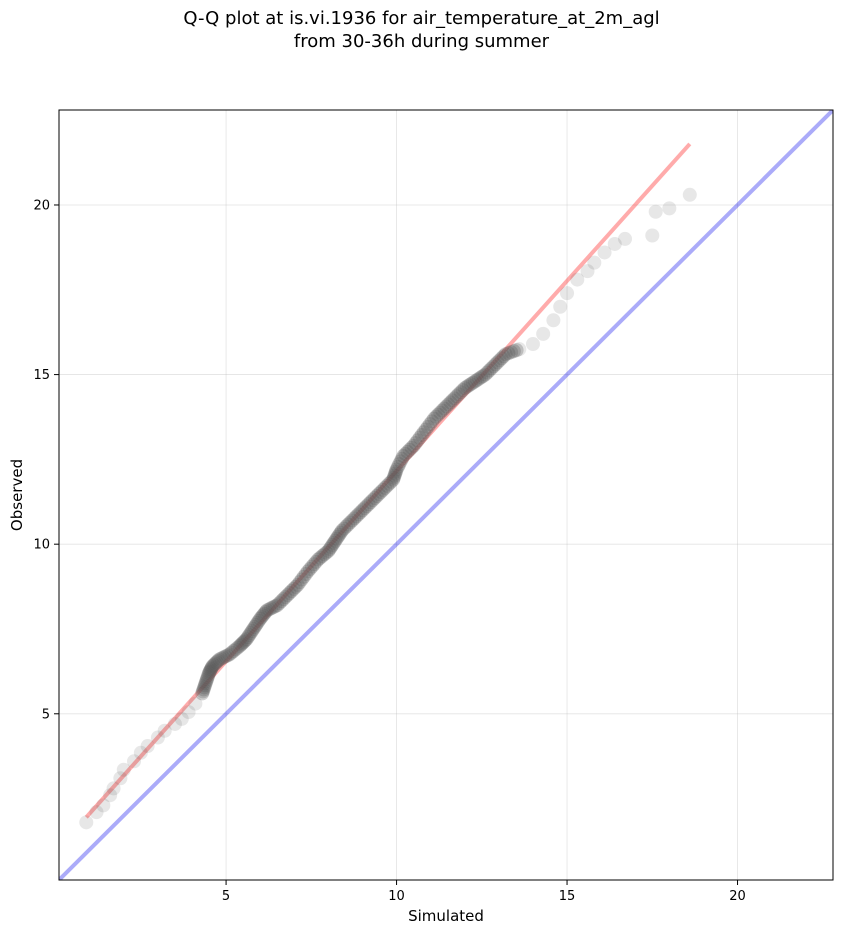  Describe the element at coordinates (41, 375) in the screenshot. I see `y-tick-label: 15` at that location.